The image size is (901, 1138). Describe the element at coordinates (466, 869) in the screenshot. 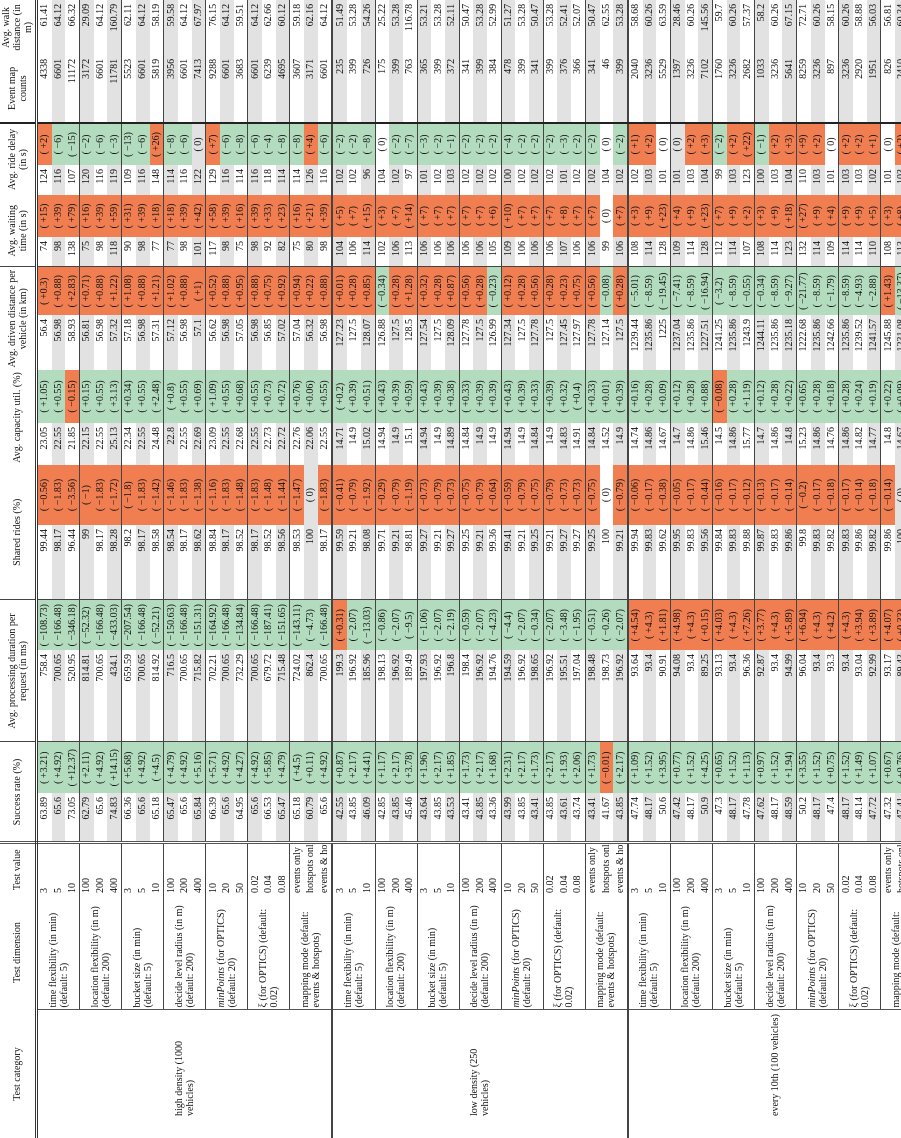

I see `test-value-cell: 100` at that location.